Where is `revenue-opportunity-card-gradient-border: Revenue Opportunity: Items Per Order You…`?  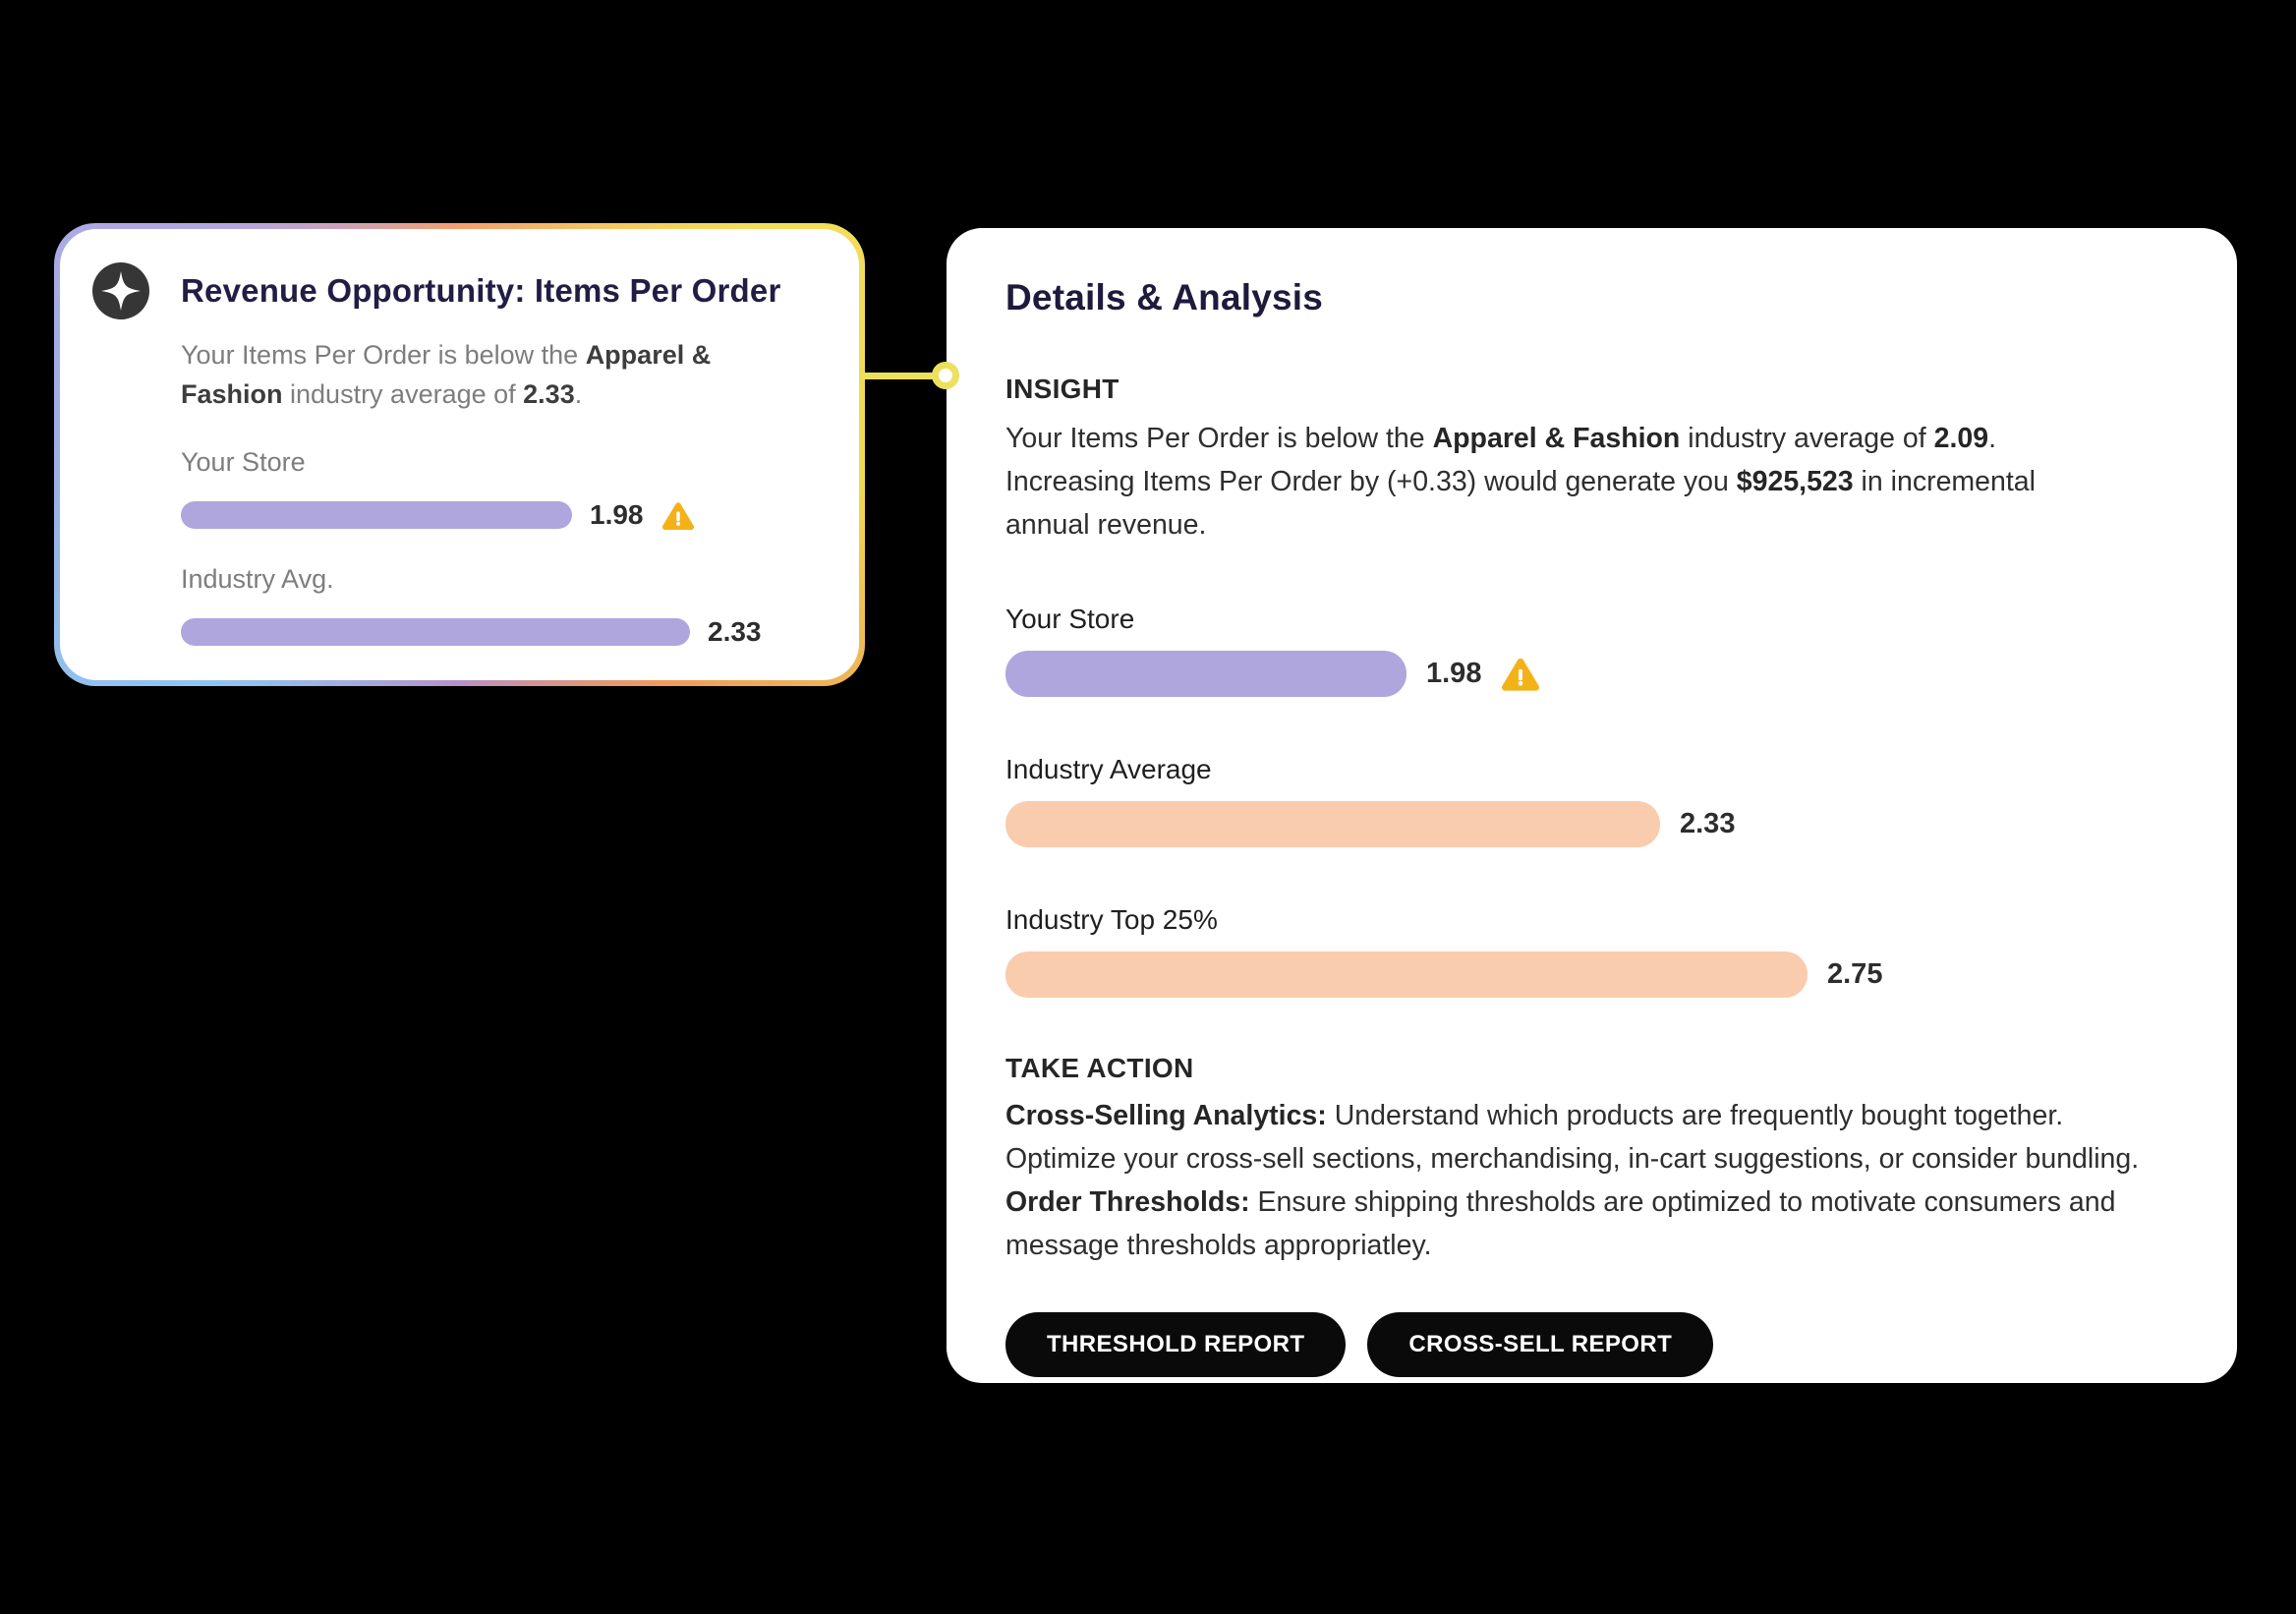 revenue-opportunity-card-gradient-border: Revenue Opportunity: Items Per Order You… is located at coordinates (460, 454).